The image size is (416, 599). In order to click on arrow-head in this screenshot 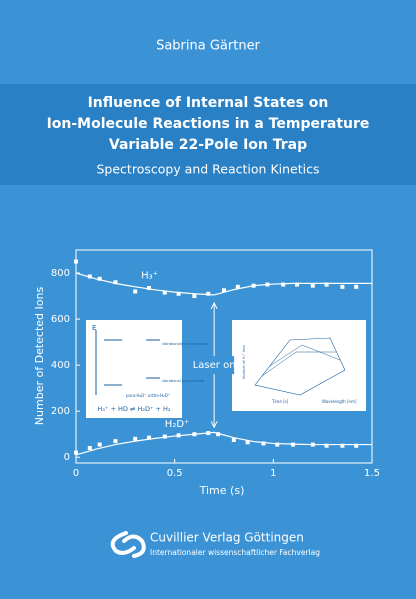, I will do `click(214, 365)`.